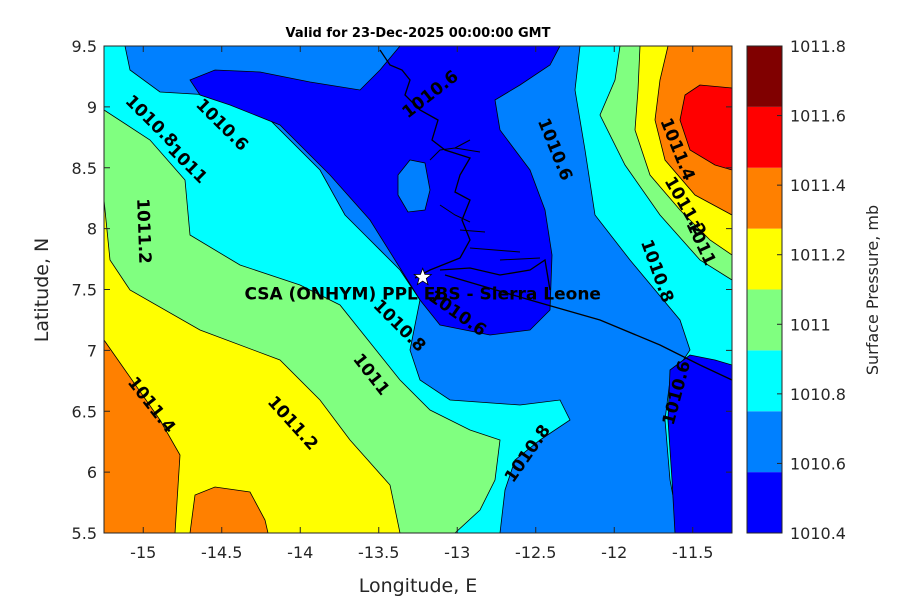 The height and width of the screenshot is (600, 900). What do you see at coordinates (423, 276) in the screenshot?
I see `star-icon` at bounding box center [423, 276].